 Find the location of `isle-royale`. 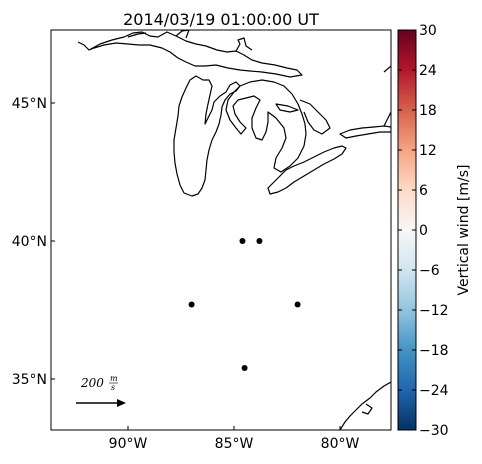

isle-royale is located at coordinates (137, 35).